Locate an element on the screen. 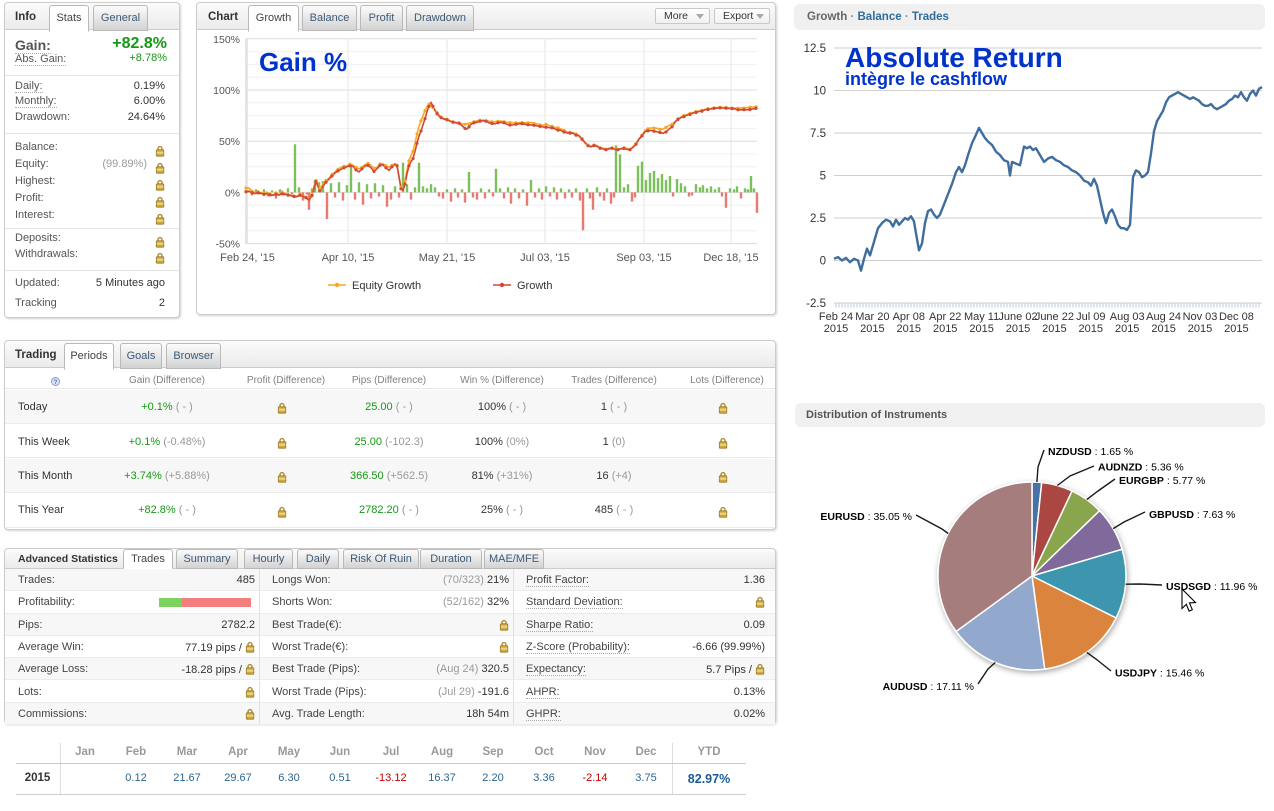  svg-text: AUDUSD : 17.11 % is located at coordinates (928, 687).